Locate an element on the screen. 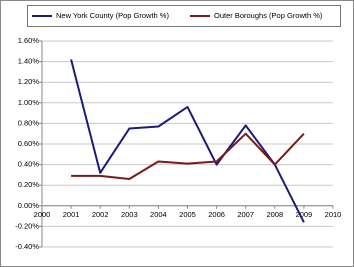 This screenshot has width=354, height=267. y-tick-label: 1.40% is located at coordinates (29, 61).